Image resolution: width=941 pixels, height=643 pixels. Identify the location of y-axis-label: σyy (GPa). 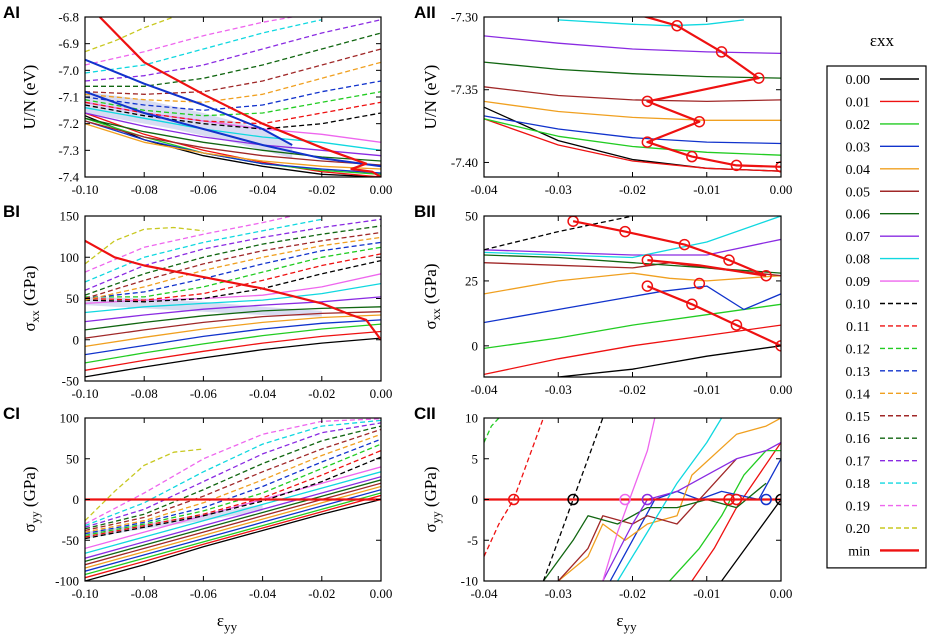
(31, 499).